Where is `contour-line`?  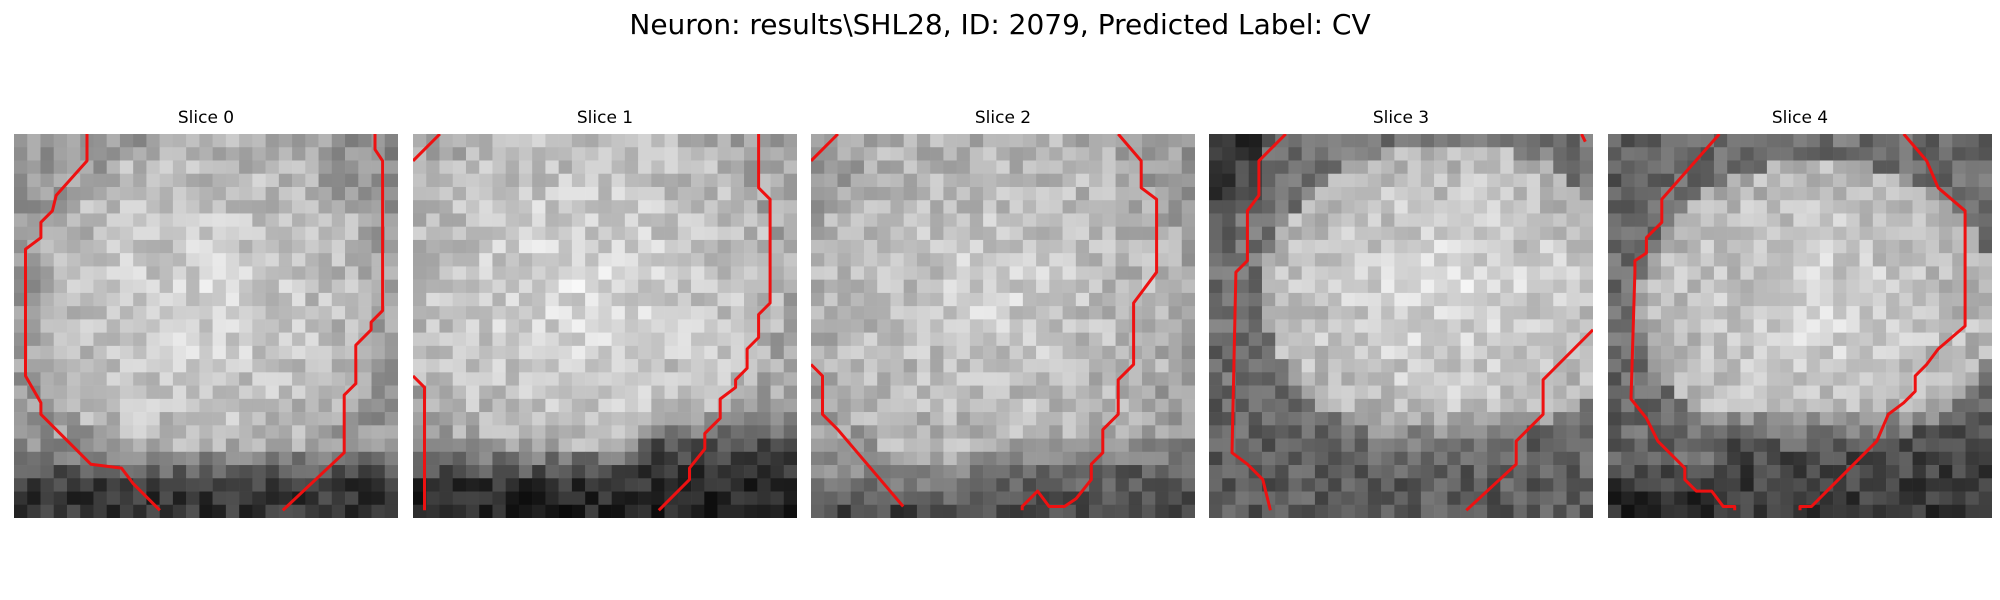 contour-line is located at coordinates (1683, 322).